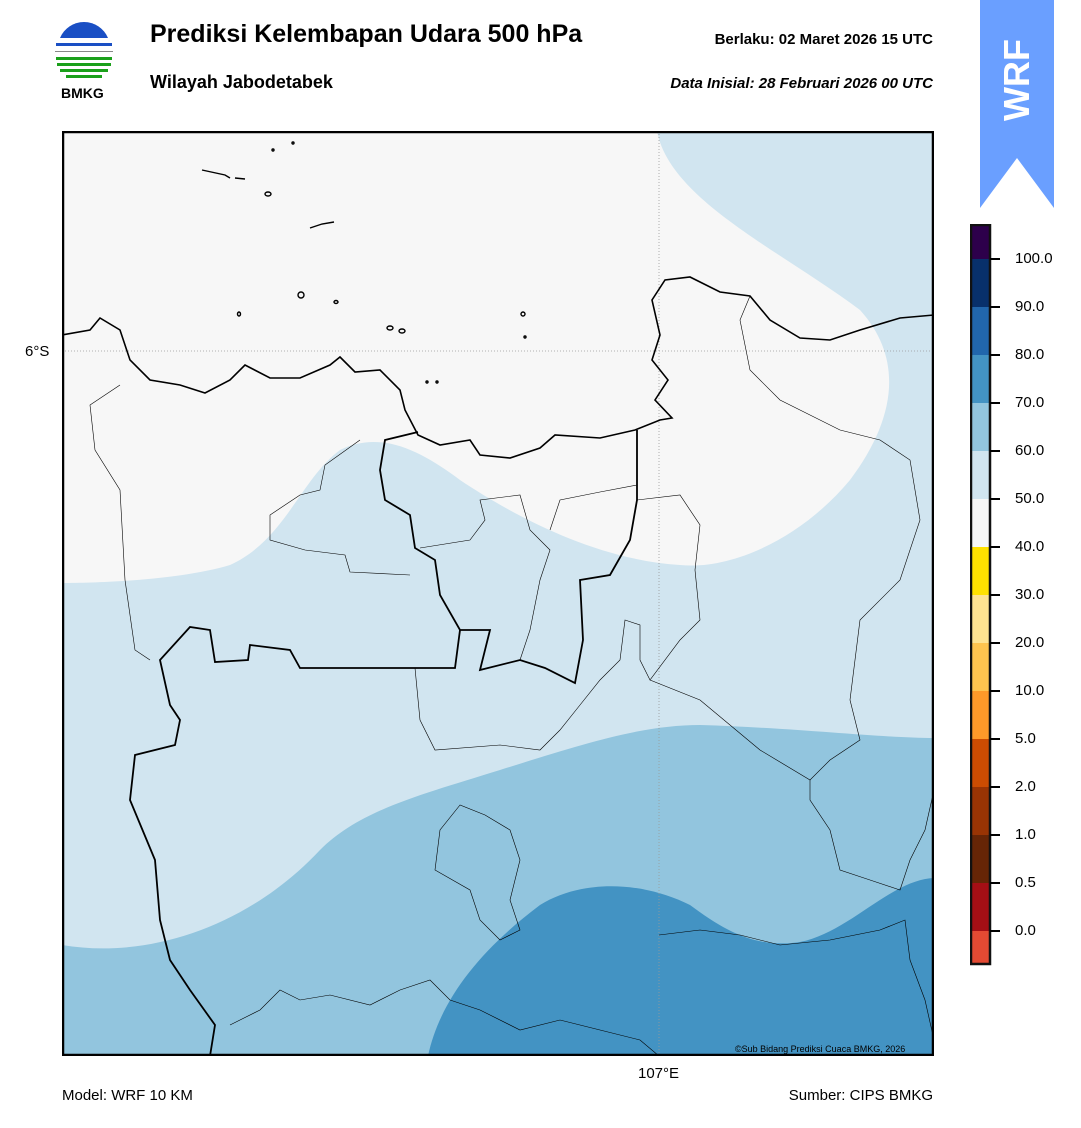 The height and width of the screenshot is (1128, 1081). I want to click on model-label: Model: WRF 10 KM, so click(127, 1095).